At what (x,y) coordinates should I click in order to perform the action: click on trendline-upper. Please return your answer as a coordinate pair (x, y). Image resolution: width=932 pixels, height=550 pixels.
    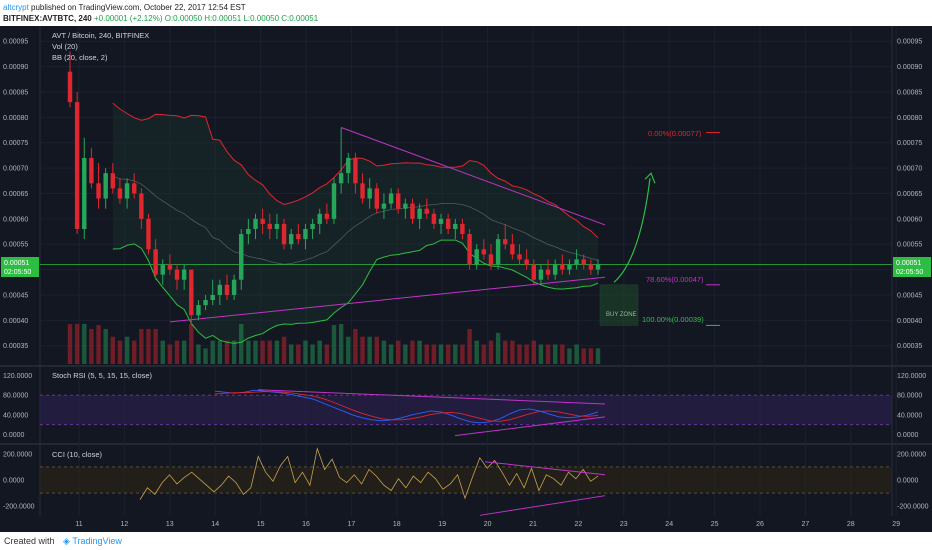
    Looking at the image, I should click on (473, 176).